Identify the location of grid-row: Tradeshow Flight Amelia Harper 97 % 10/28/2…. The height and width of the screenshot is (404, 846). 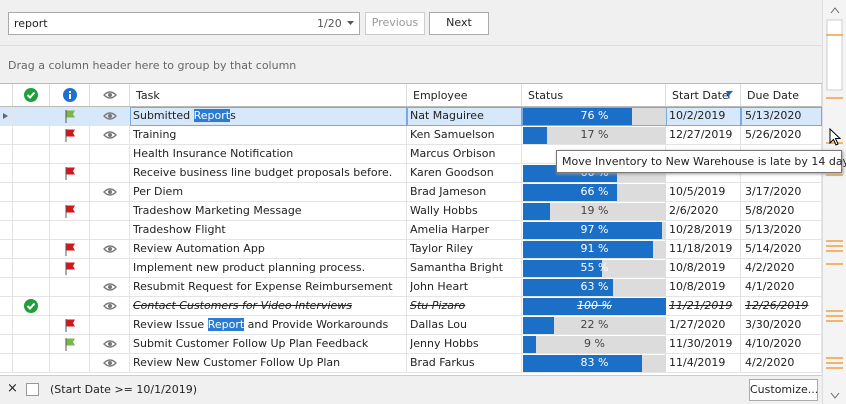
(411, 230).